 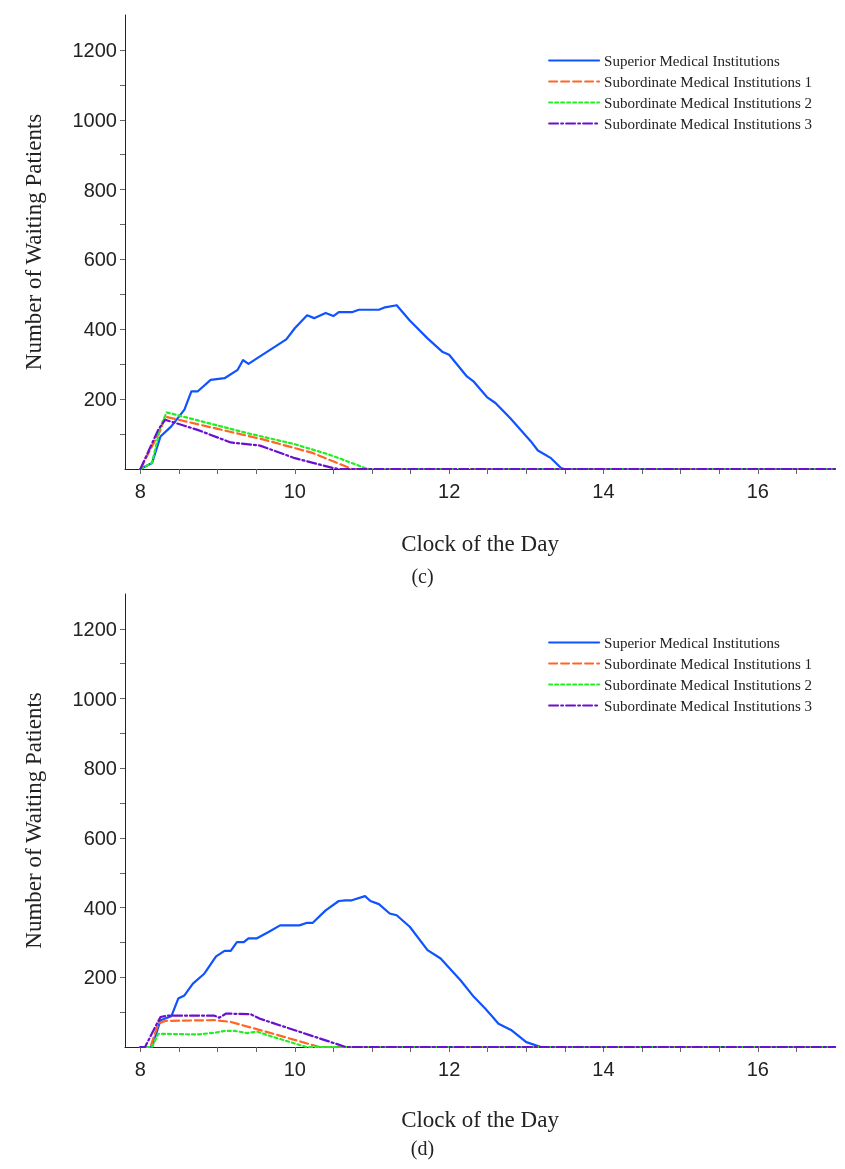 I want to click on text: (c), so click(x=422, y=576).